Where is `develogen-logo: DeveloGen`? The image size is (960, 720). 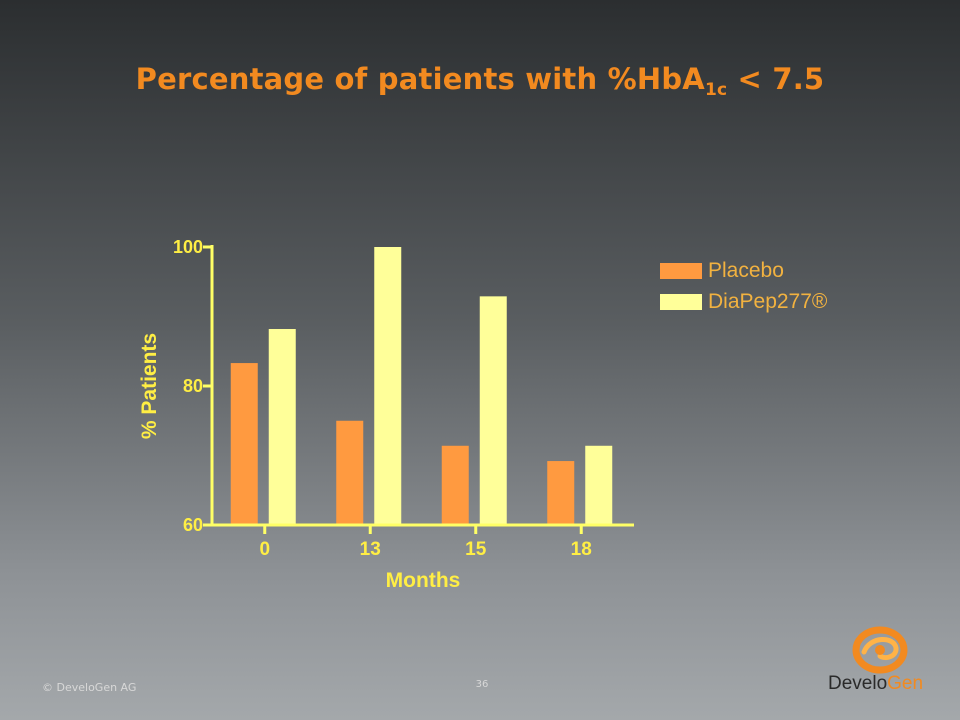 develogen-logo: DeveloGen is located at coordinates (880, 662).